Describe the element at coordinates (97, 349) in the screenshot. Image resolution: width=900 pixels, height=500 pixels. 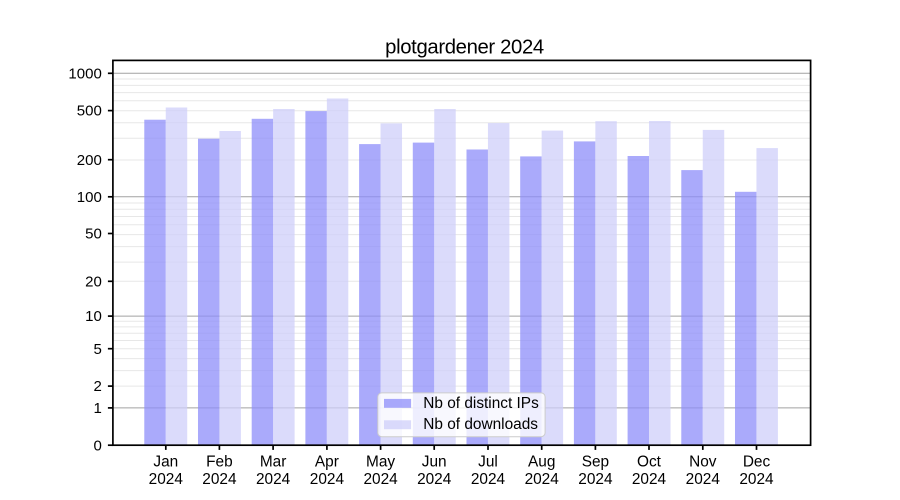
I see `svg-text: 5` at that location.